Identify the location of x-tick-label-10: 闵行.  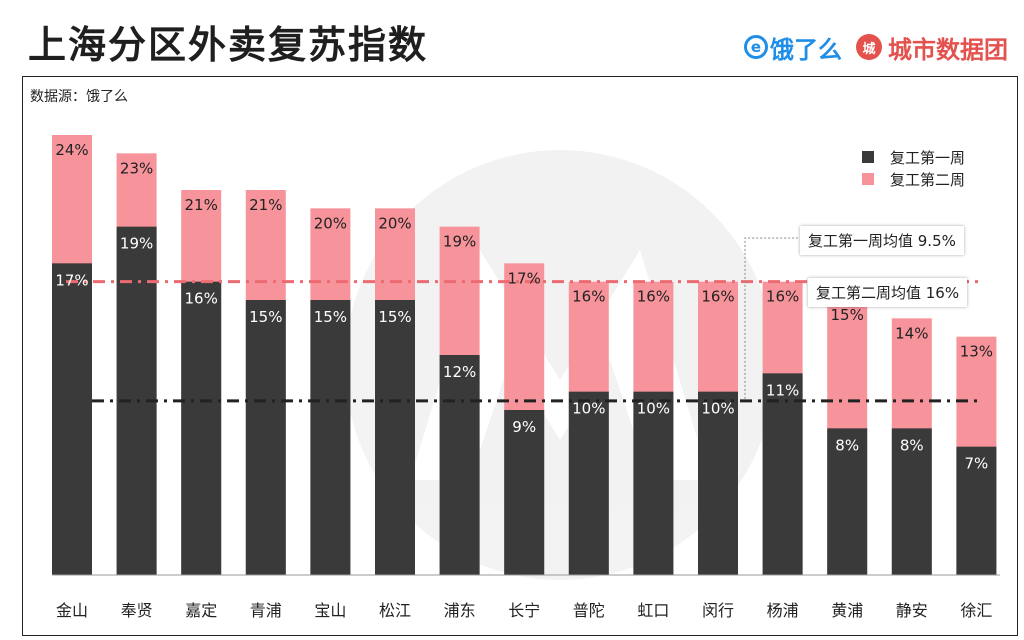
(718, 610).